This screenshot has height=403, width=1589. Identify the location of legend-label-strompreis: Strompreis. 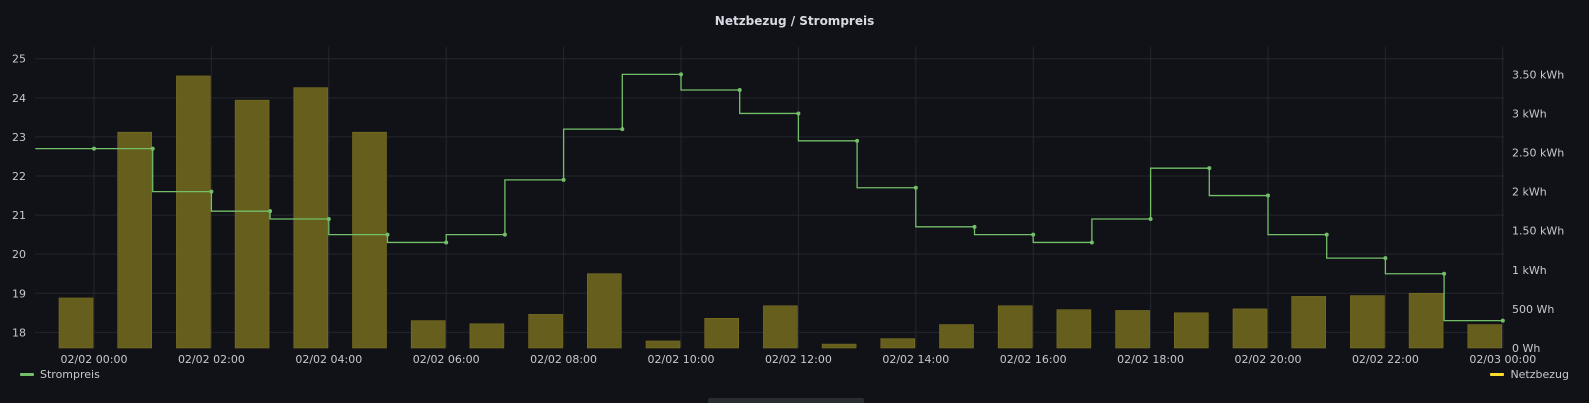
(70, 374).